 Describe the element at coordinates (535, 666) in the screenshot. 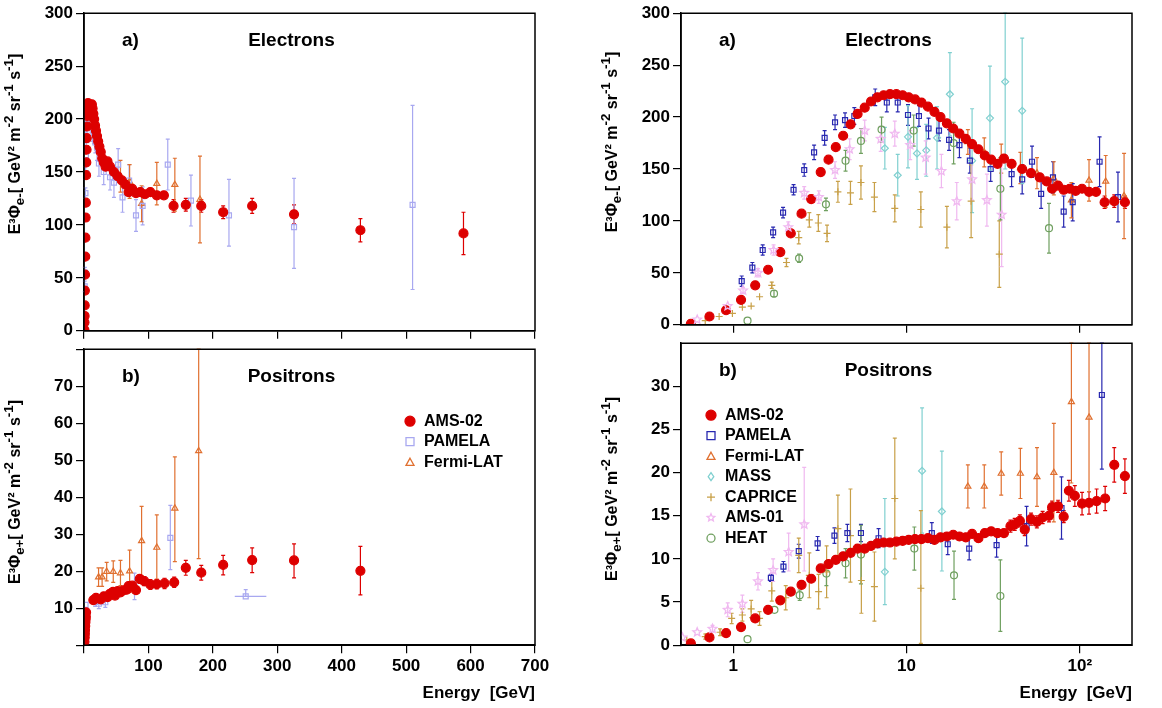

I see `x-tick-label: 700` at that location.